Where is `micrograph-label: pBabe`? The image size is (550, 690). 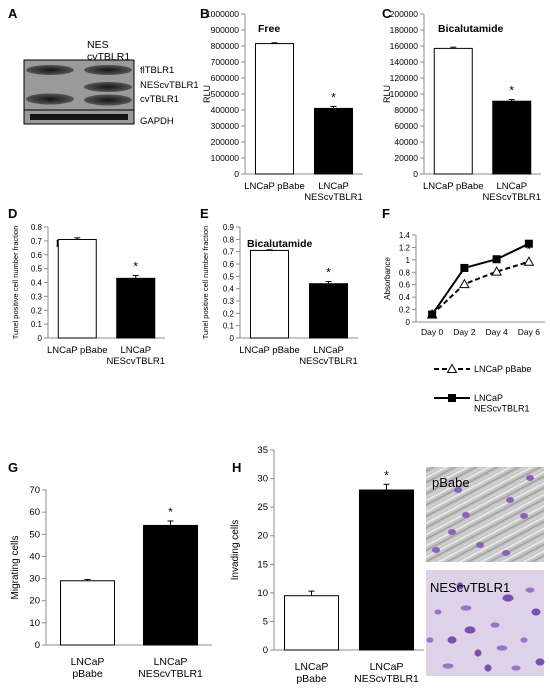 micrograph-label: pBabe is located at coordinates (451, 482).